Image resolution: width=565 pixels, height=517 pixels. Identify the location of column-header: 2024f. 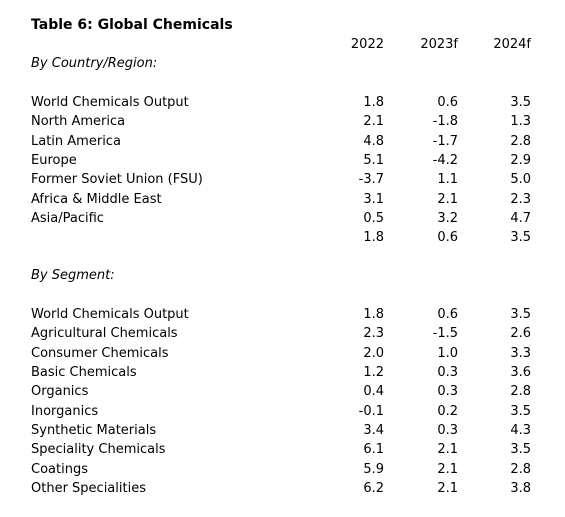
(512, 44).